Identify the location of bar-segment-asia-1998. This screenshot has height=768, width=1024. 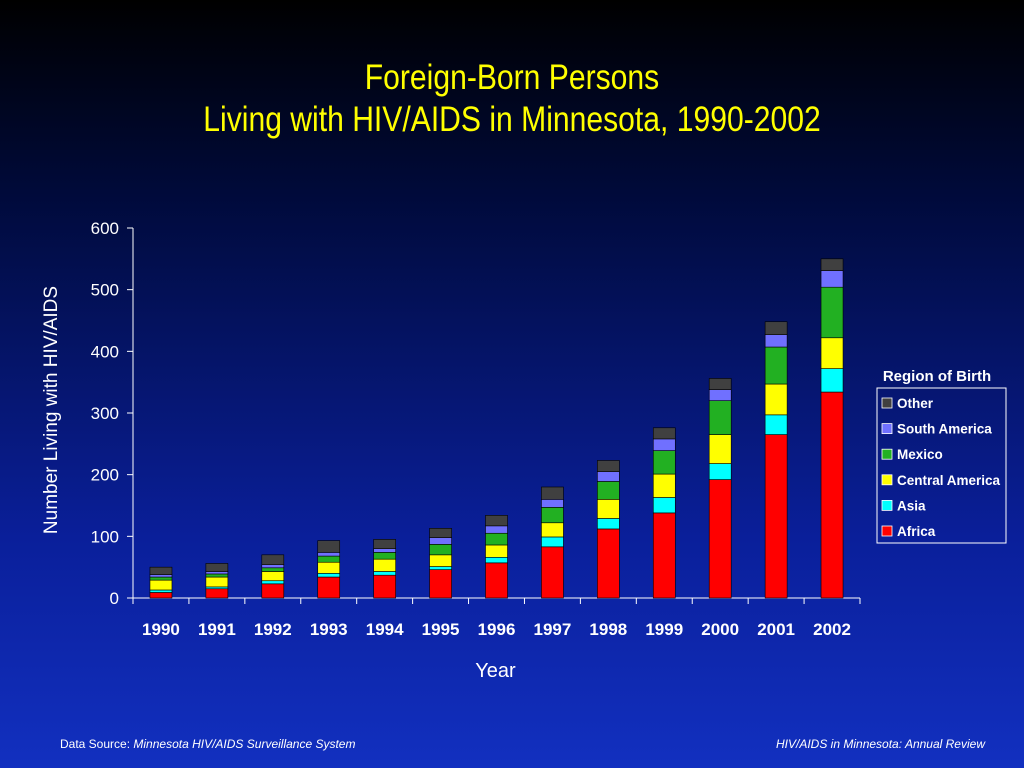
(608, 524).